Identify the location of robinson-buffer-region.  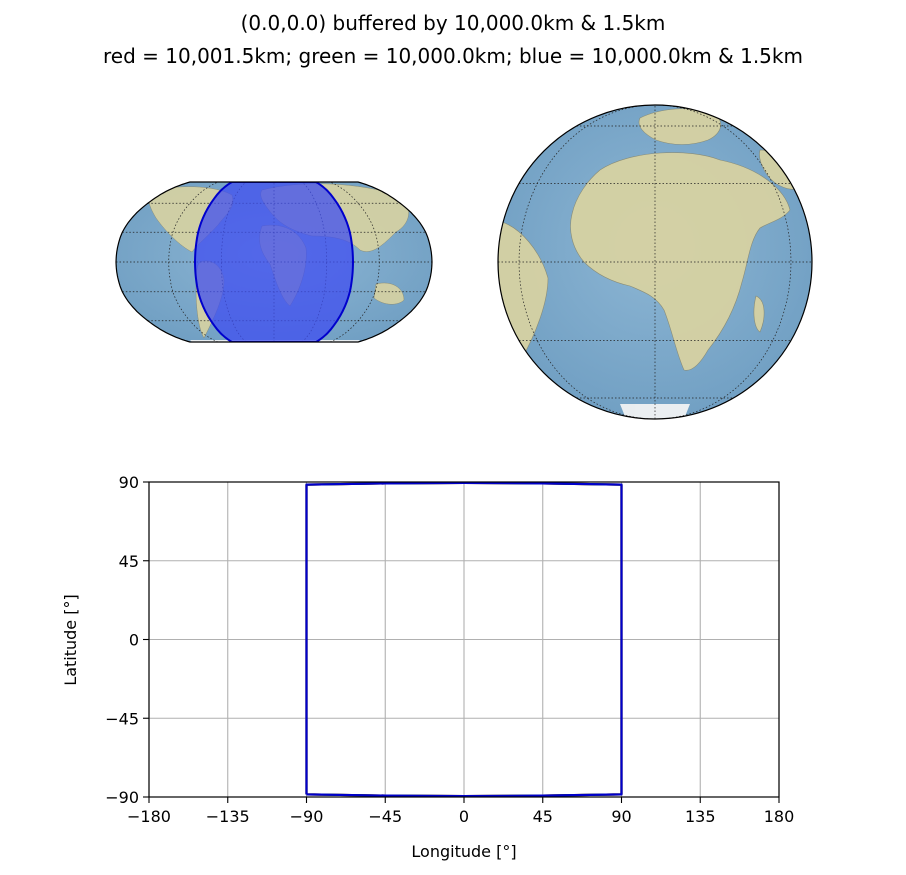
(274, 262).